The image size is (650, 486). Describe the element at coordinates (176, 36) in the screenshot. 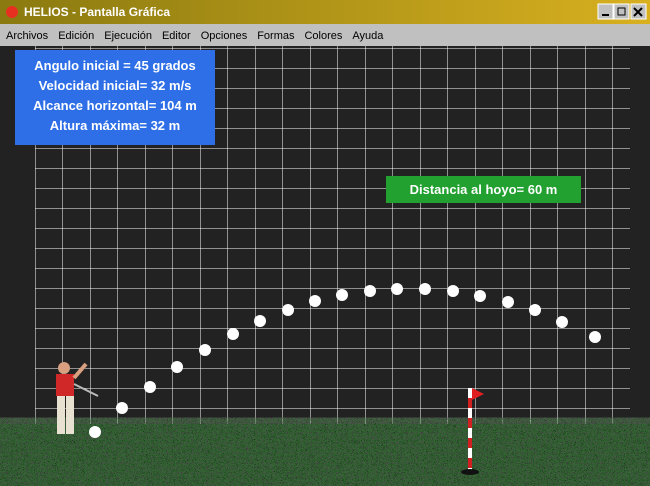

I see `menu-item: Editor` at that location.